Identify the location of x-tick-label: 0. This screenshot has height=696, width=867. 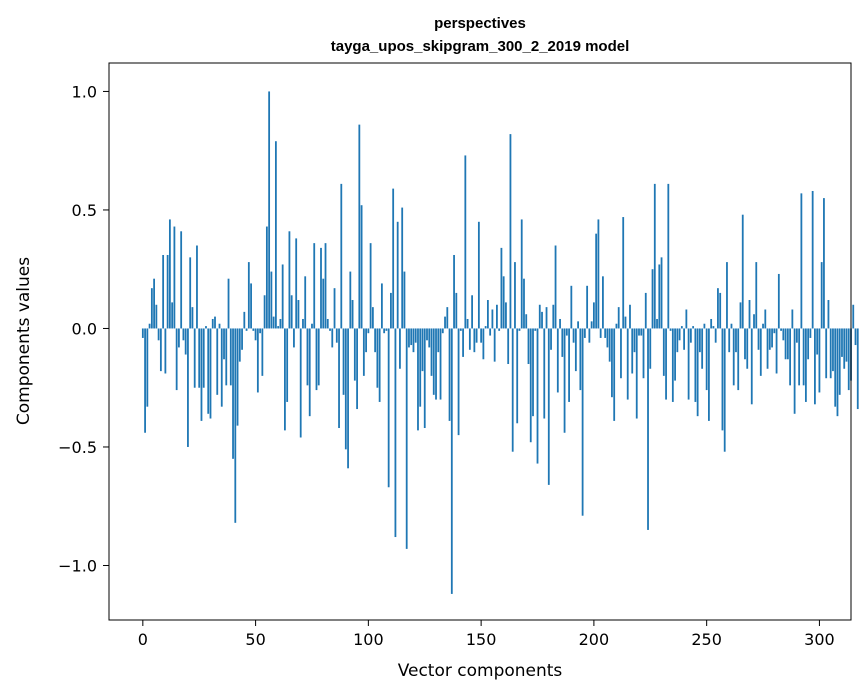
(143, 639).